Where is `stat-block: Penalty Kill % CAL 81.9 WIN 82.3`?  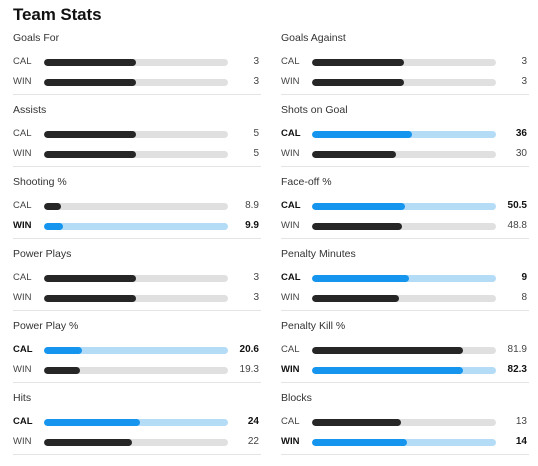
stat-block: Penalty Kill % CAL 81.9 WIN 82.3 is located at coordinates (405, 356).